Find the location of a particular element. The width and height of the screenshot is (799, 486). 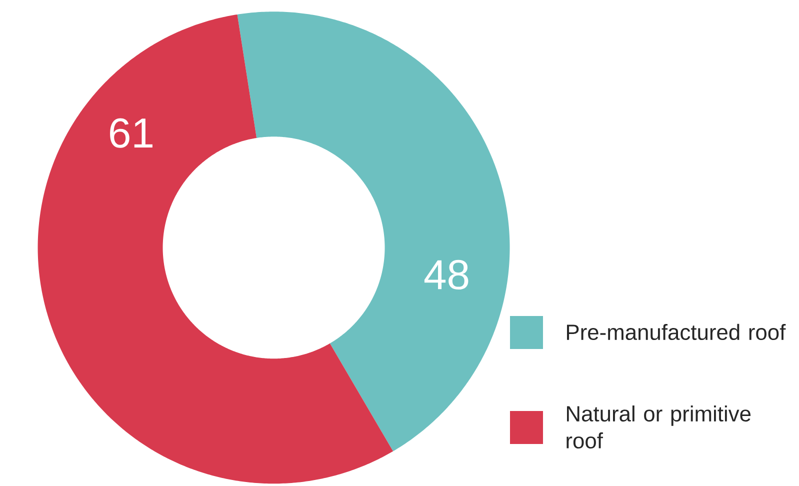

legend-label: Pre-manufactured roof is located at coordinates (676, 332).